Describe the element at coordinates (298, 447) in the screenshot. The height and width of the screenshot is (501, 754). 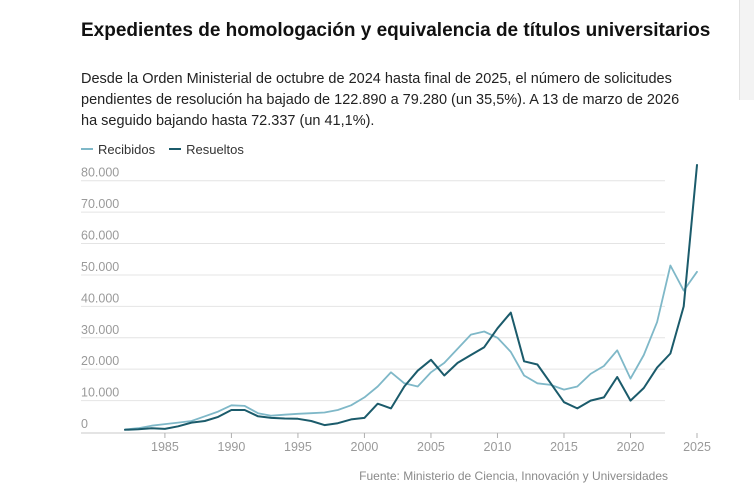
I see `x-tick-label: 1995` at that location.